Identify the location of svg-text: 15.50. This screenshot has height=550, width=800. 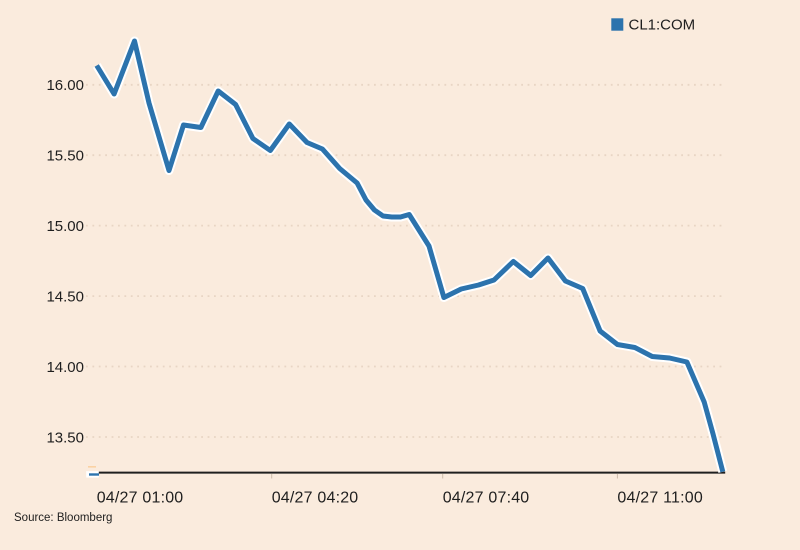
(65, 156).